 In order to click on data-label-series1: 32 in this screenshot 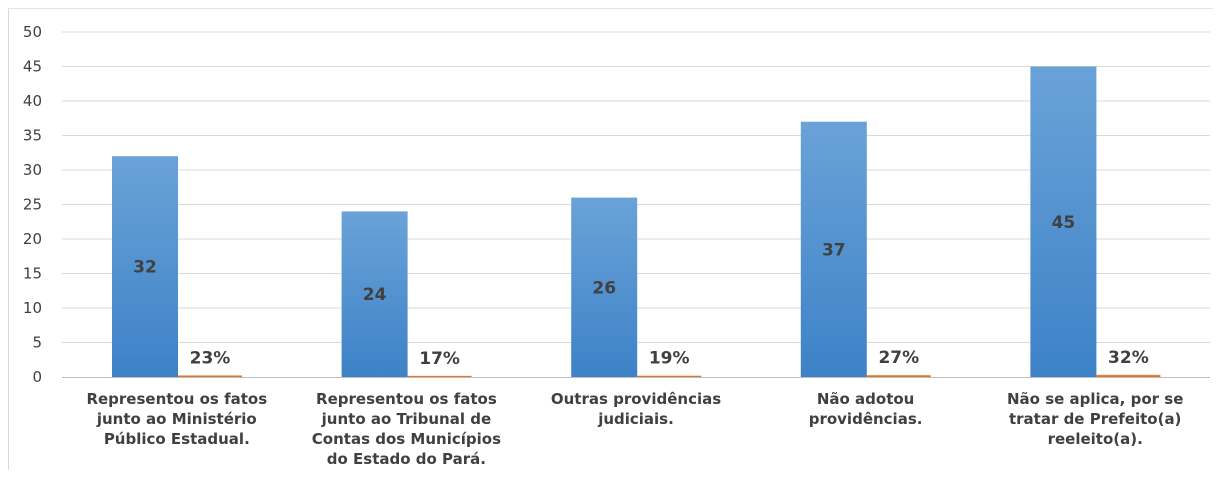, I will do `click(145, 268)`.